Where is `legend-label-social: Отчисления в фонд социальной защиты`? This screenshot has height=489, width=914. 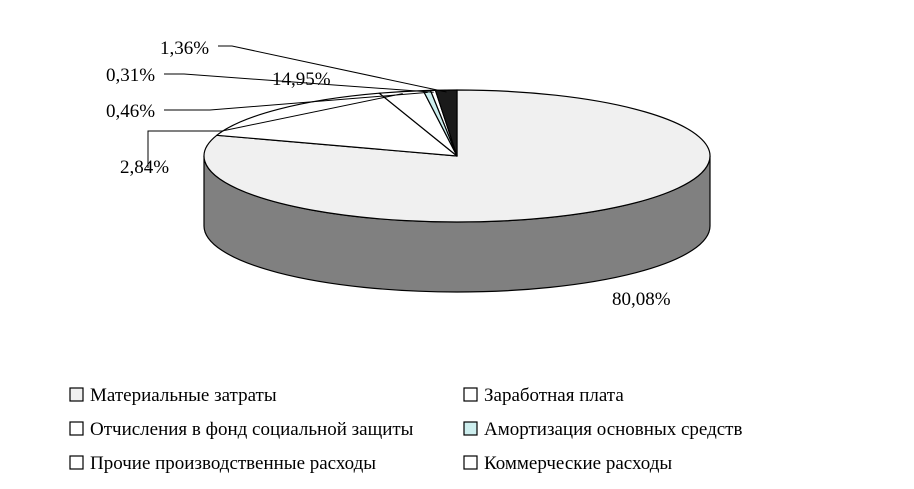
legend-label-social: Отчисления в фонд социальной защиты is located at coordinates (252, 429).